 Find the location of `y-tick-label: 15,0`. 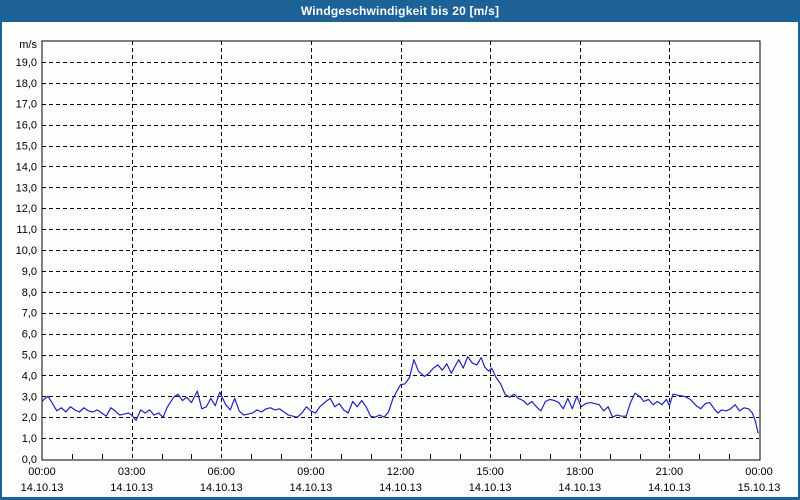

y-tick-label: 15,0 is located at coordinates (26, 147).